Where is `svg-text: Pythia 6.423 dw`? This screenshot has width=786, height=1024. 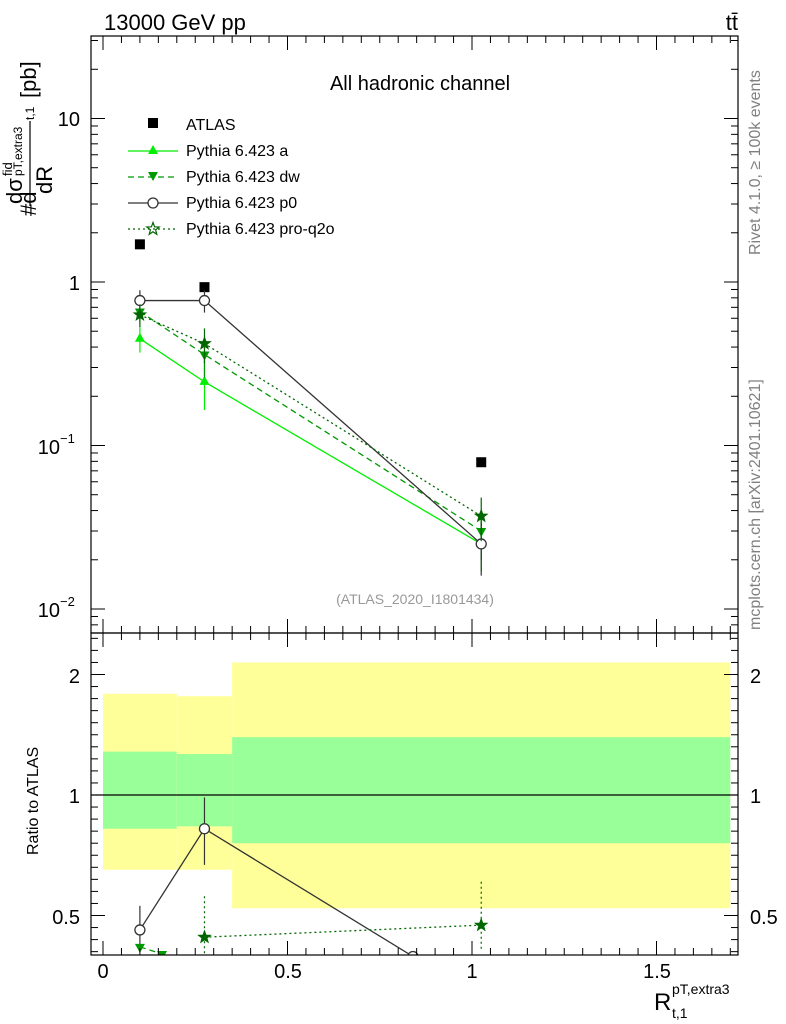 svg-text: Pythia 6.423 dw is located at coordinates (243, 177).